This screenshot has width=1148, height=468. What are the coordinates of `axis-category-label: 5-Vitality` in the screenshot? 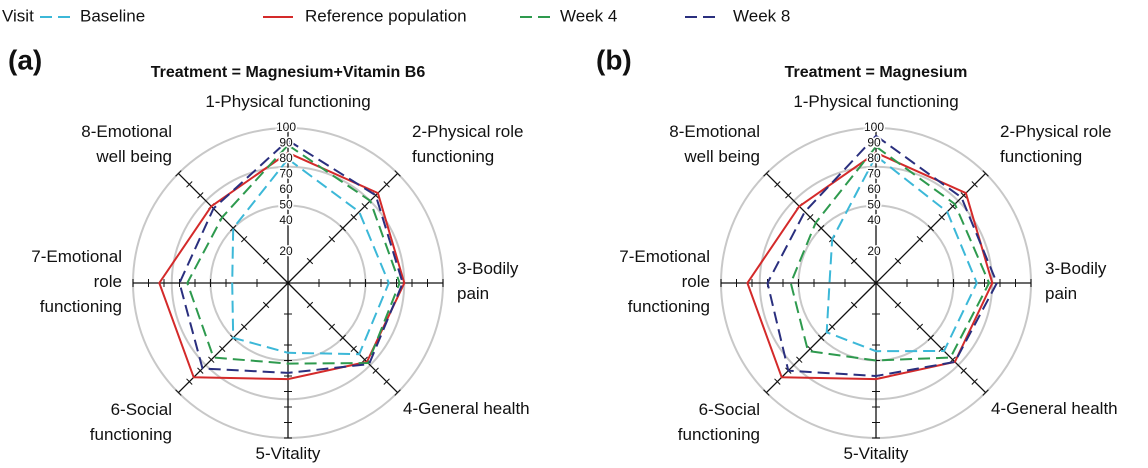 It's located at (288, 453).